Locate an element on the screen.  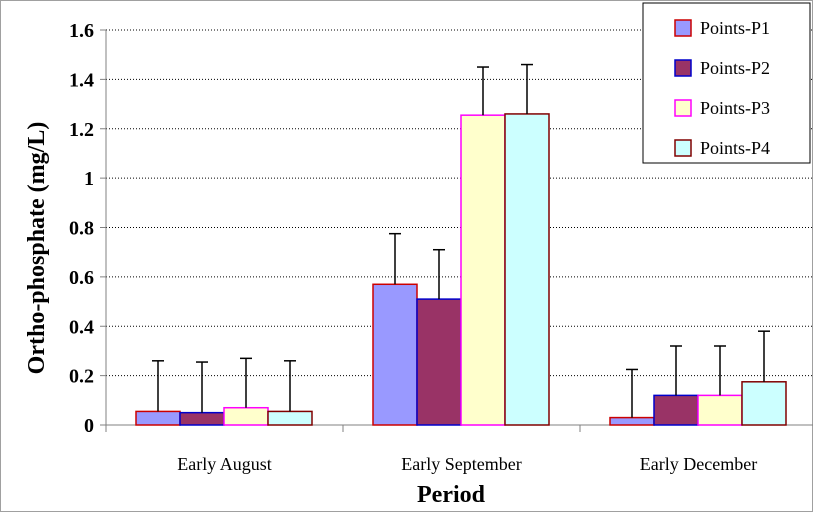
legend: Points-P1 Points-P2 Points-P3 Points-P4 is located at coordinates (726, 83).